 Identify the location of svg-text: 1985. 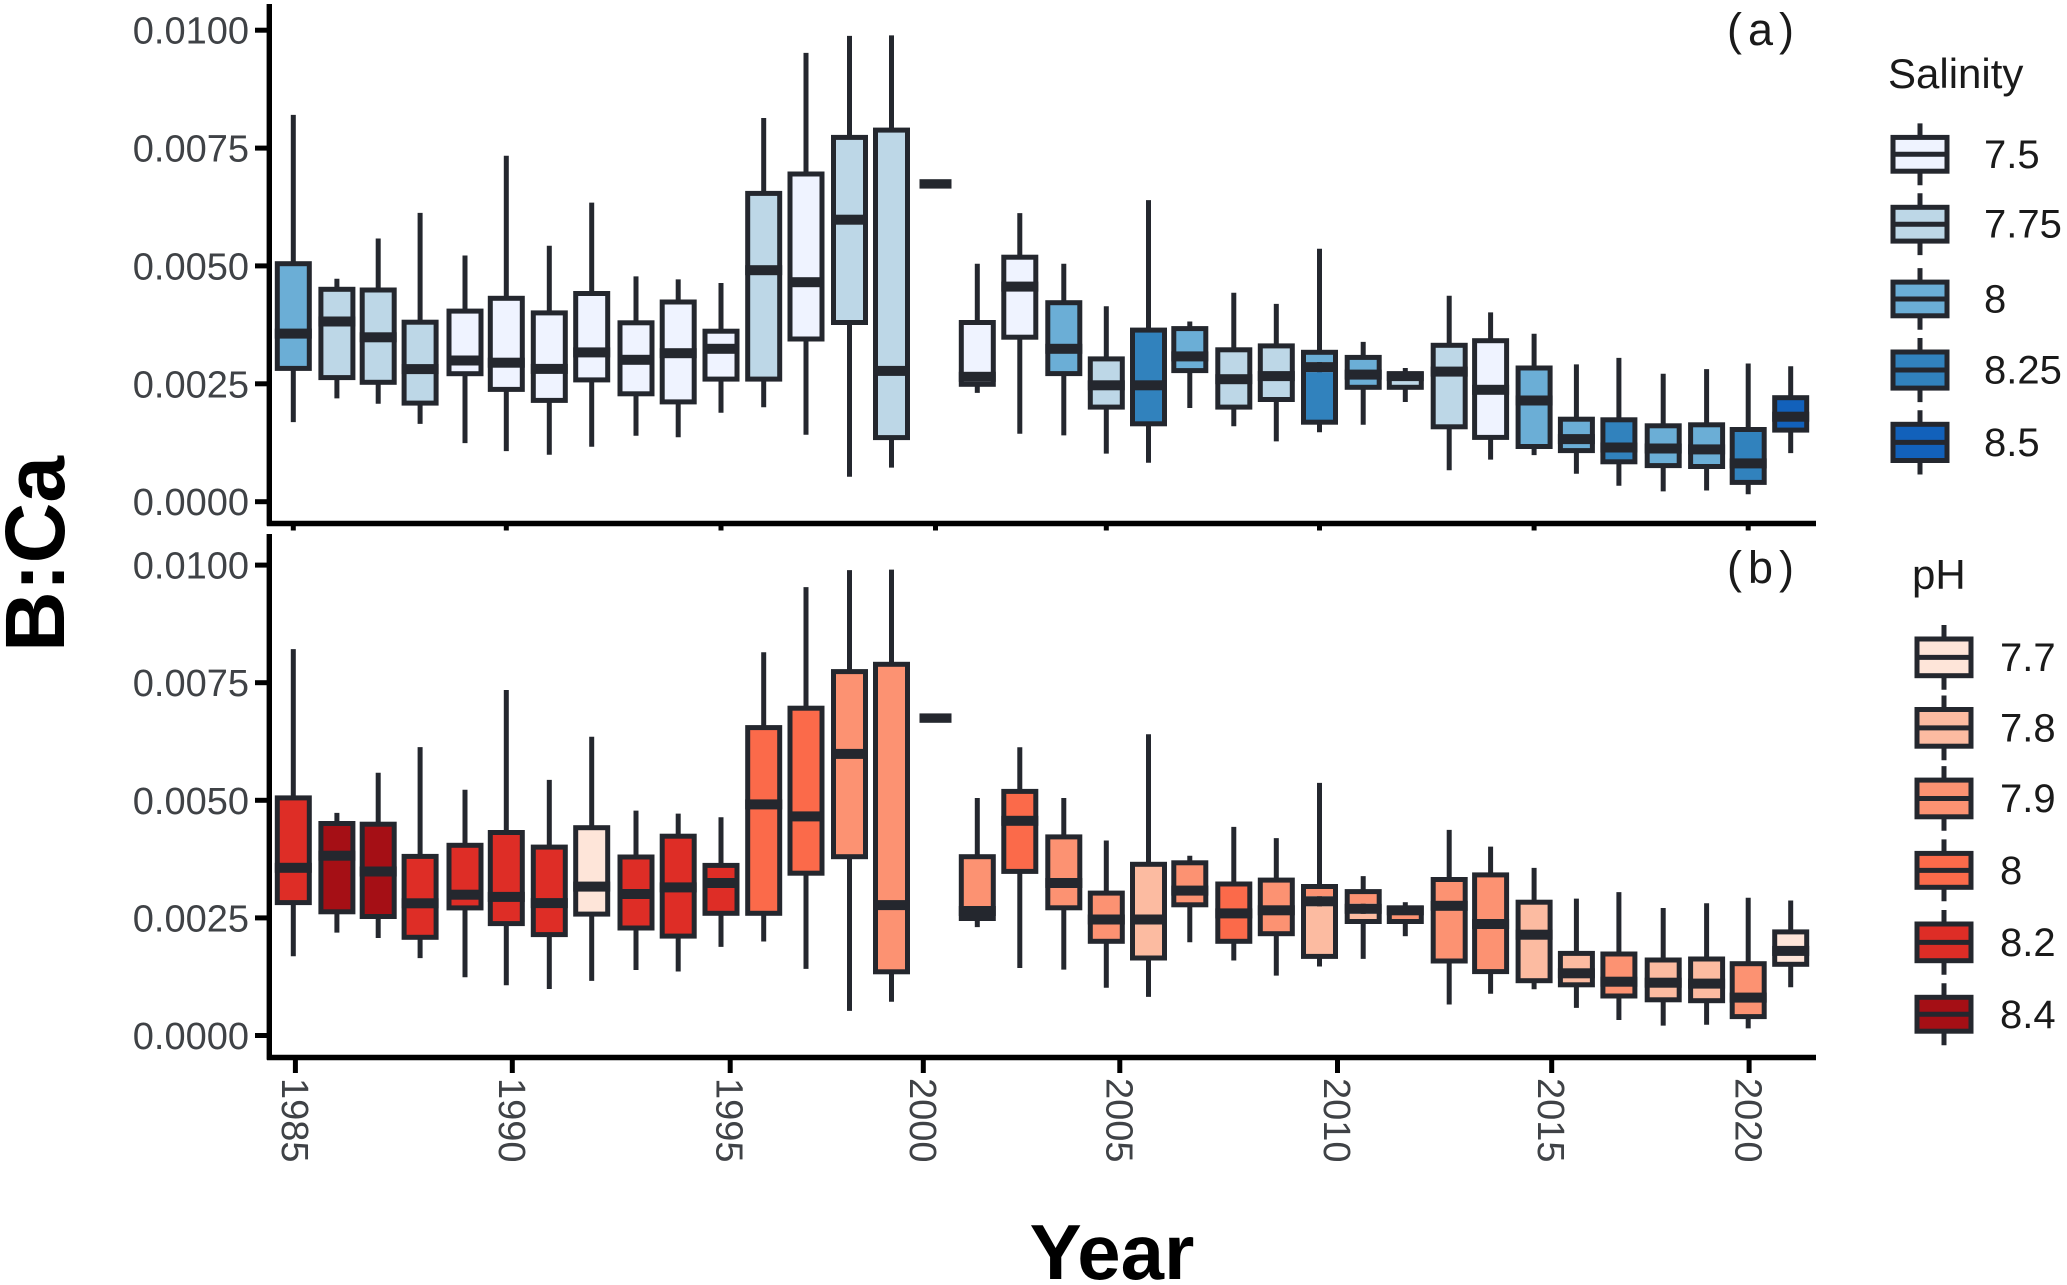
(294, 1120).